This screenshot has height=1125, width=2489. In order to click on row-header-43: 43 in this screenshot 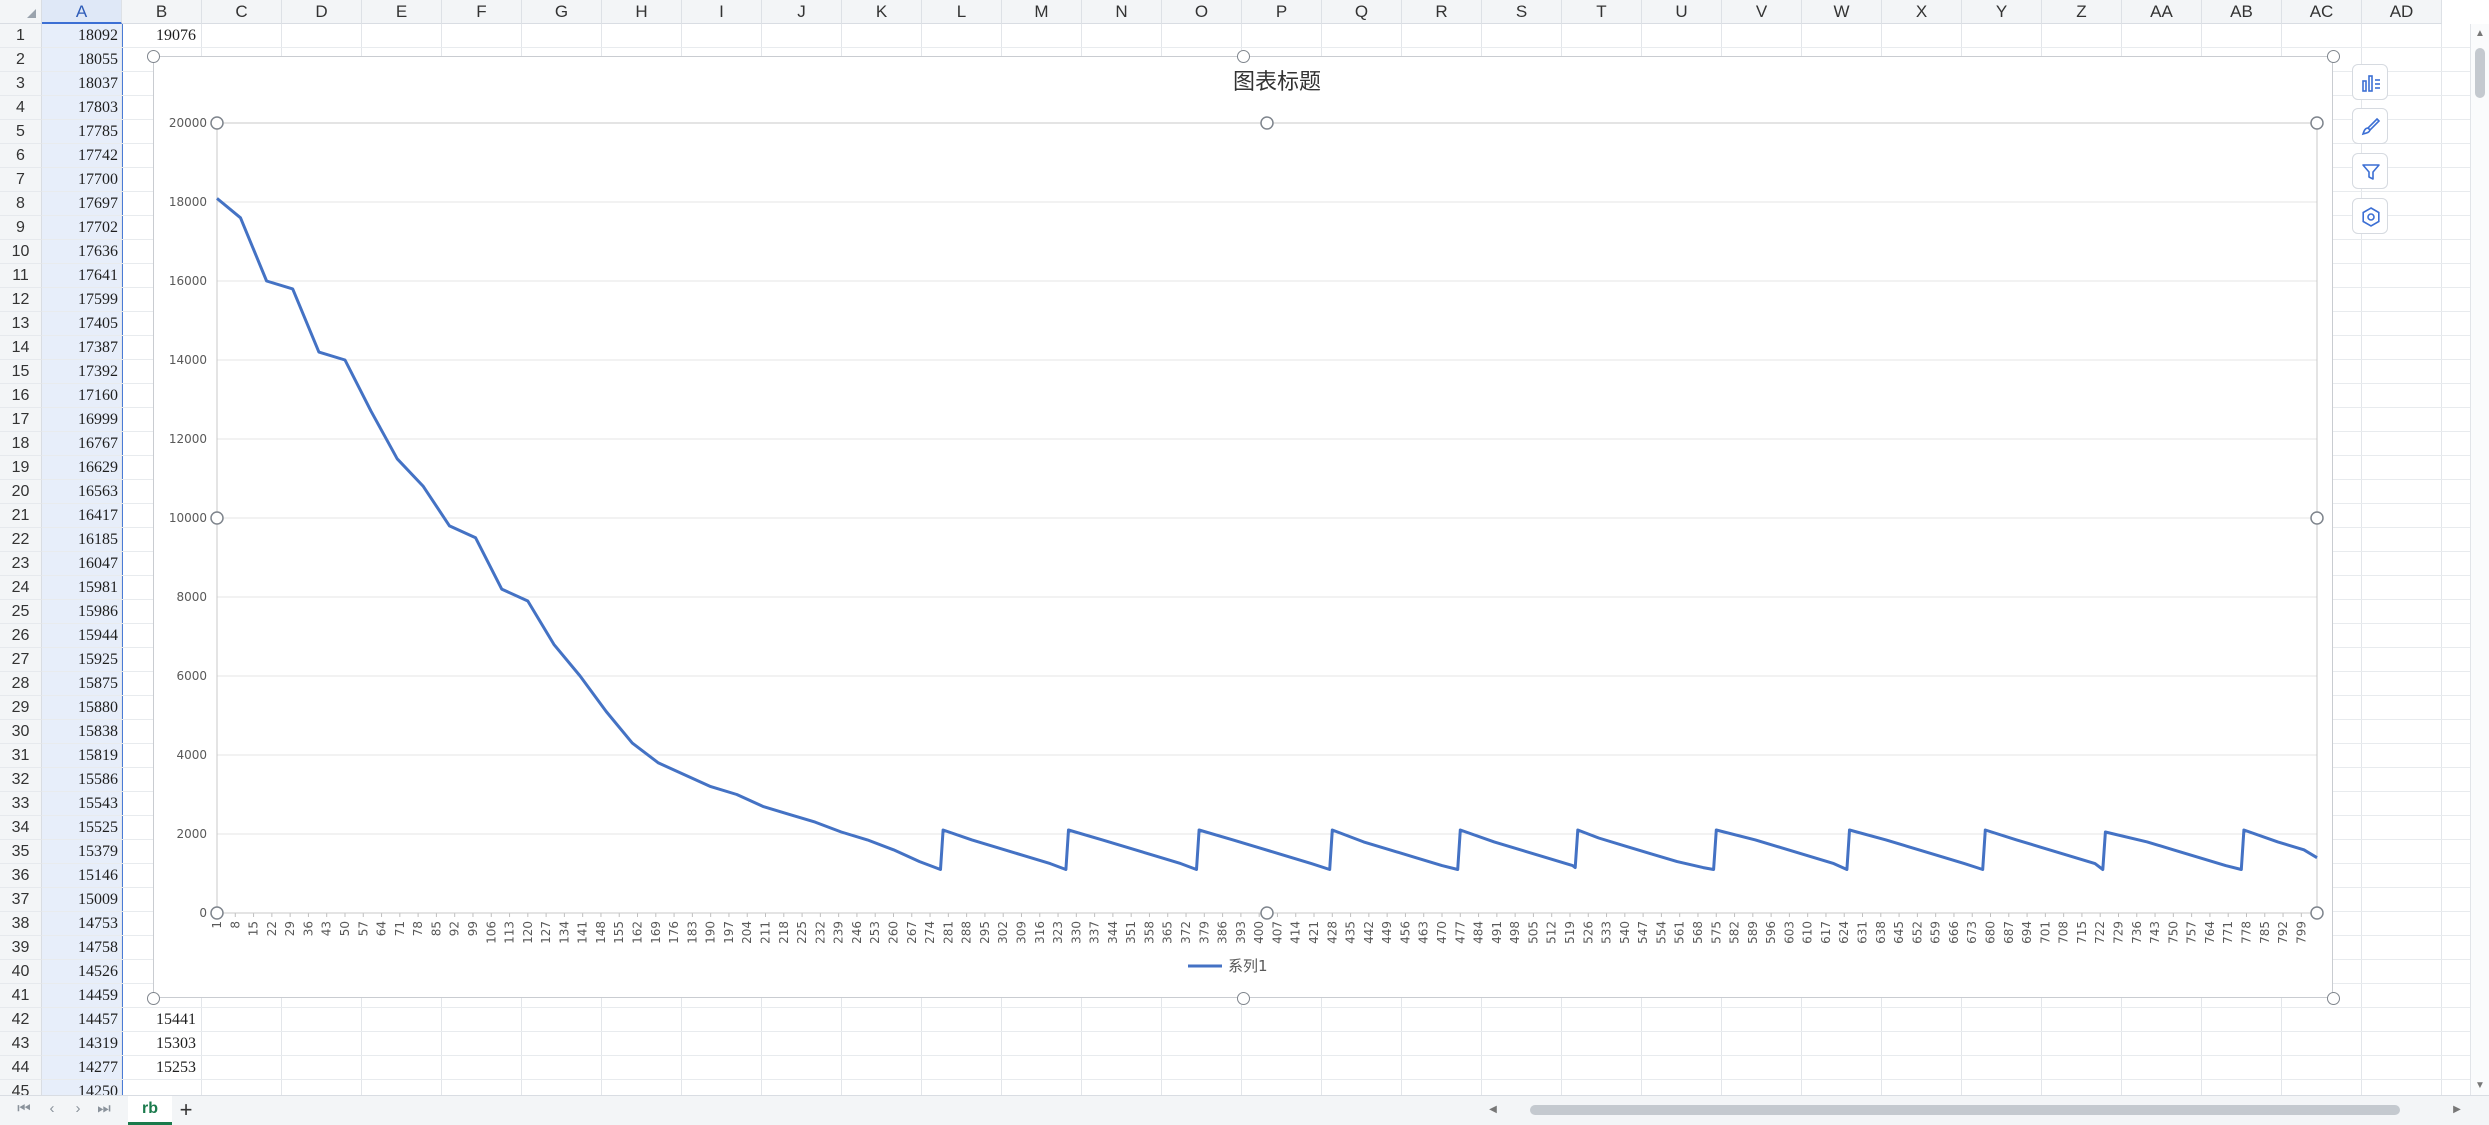, I will do `click(21, 1044)`.